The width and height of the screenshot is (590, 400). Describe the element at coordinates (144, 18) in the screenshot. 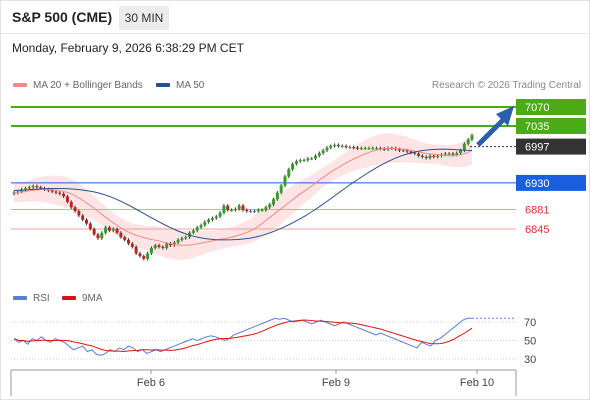

I see `timeframe-badge: 30 MIN` at that location.